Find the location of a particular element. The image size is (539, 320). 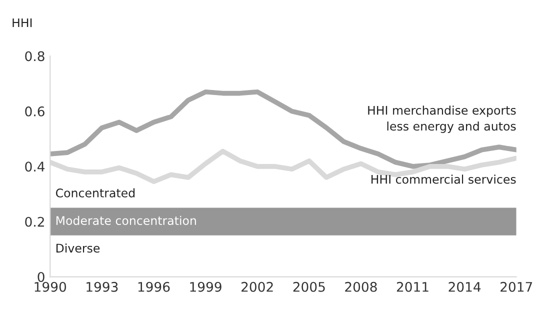

x-tick-label: 2014 is located at coordinates (464, 287).